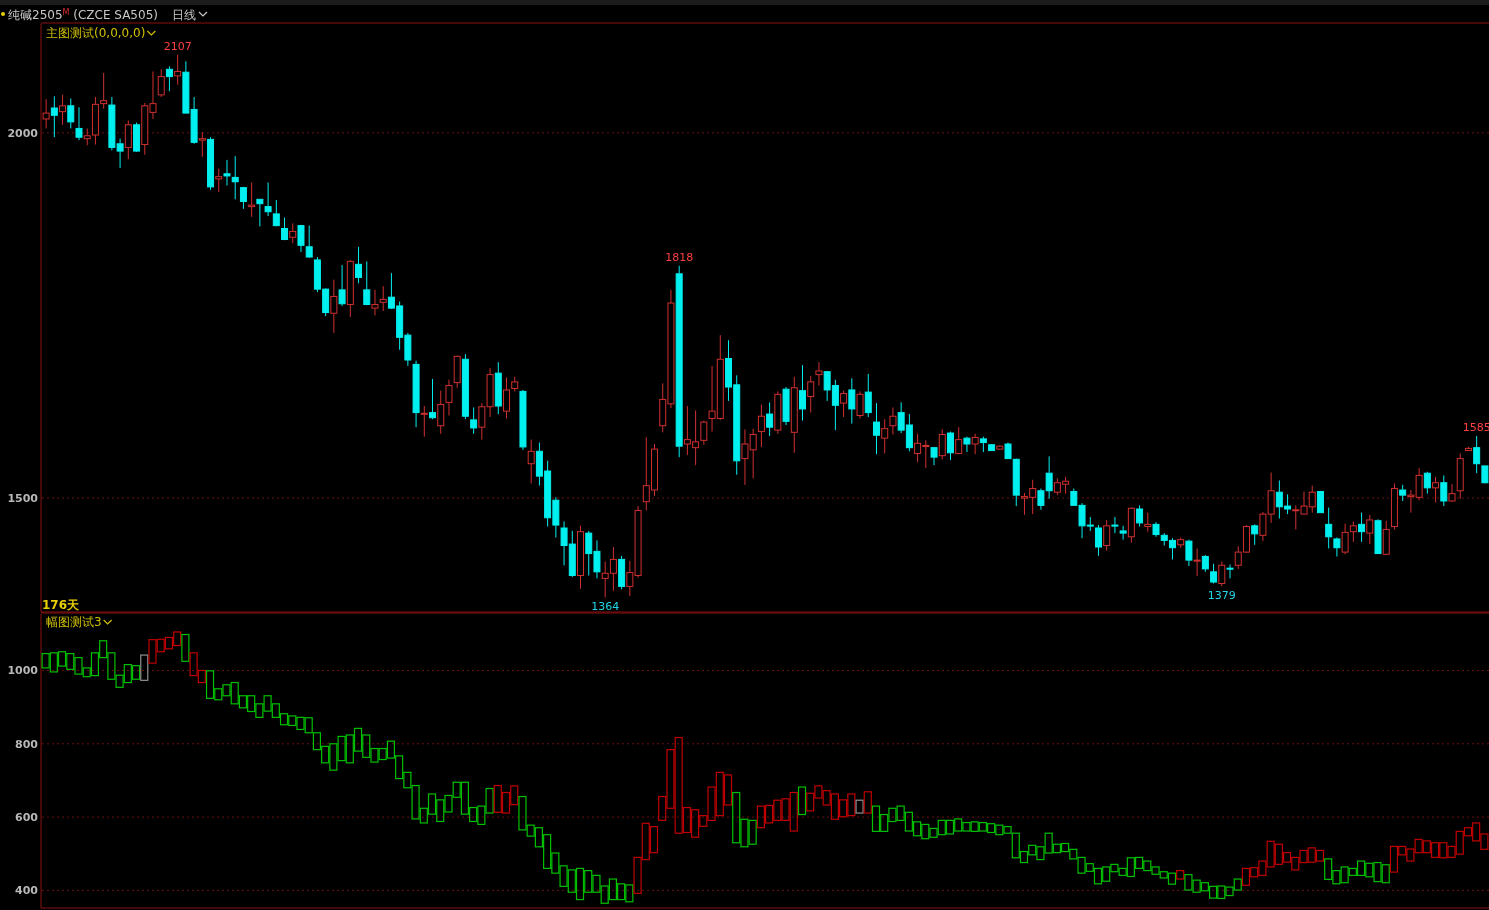 The image size is (1489, 910). I want to click on chart-subtitle: 日线, so click(183, 15).